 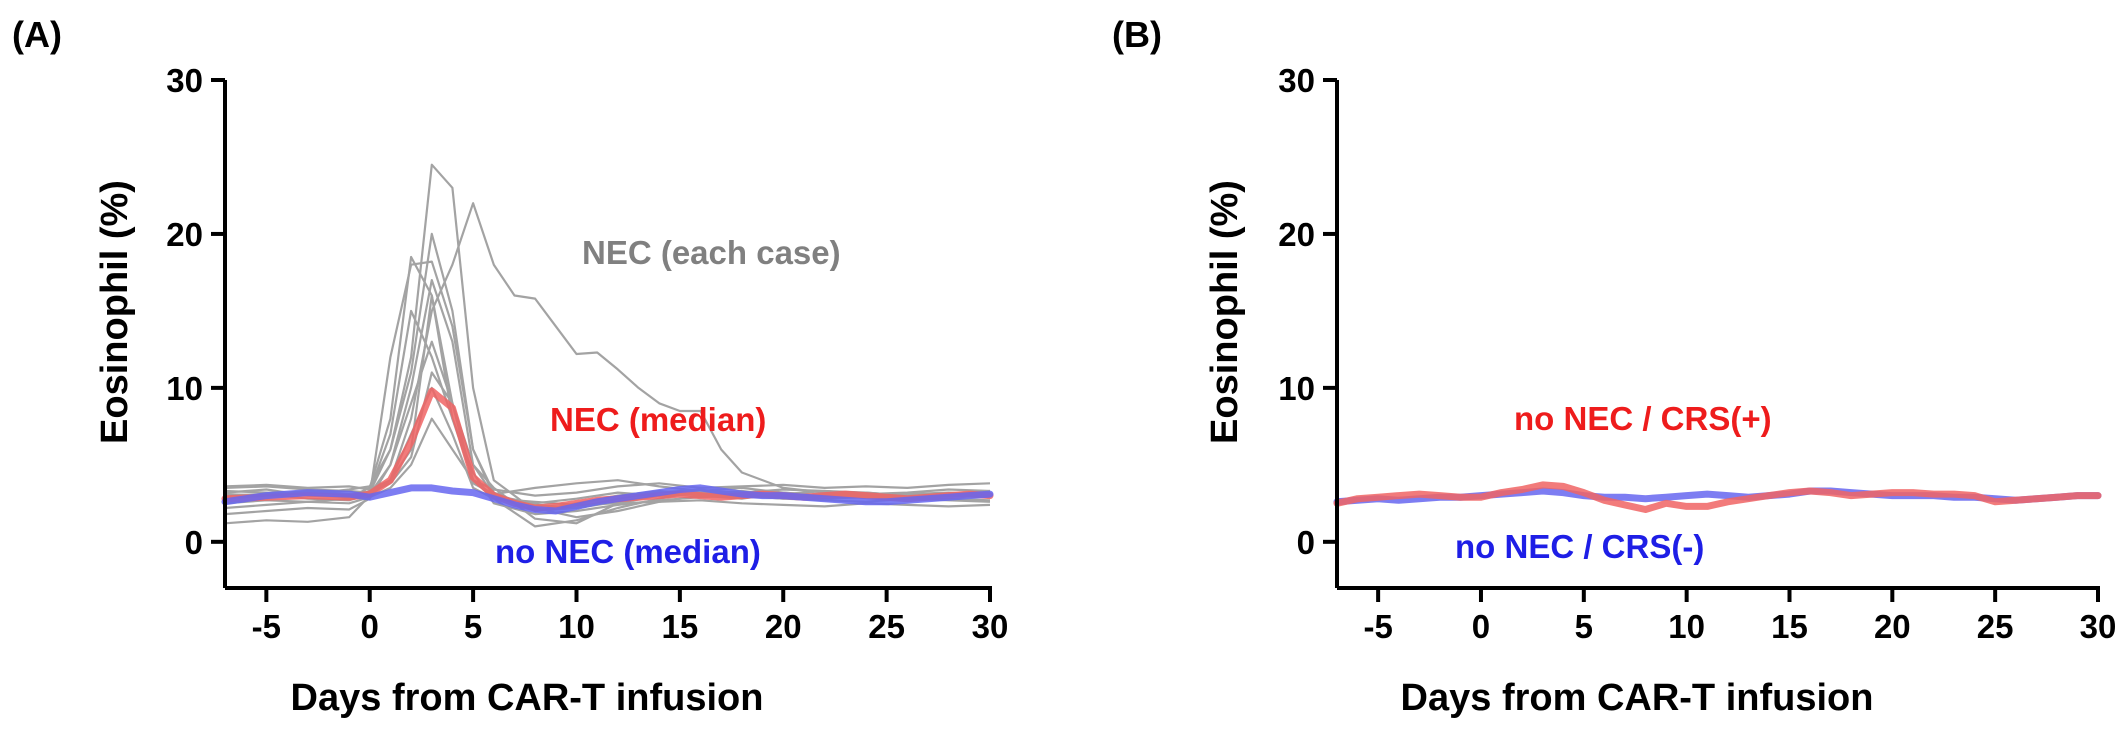 What do you see at coordinates (711, 252) in the screenshot?
I see `annotation-nec-each-case: NEC (each case)` at bounding box center [711, 252].